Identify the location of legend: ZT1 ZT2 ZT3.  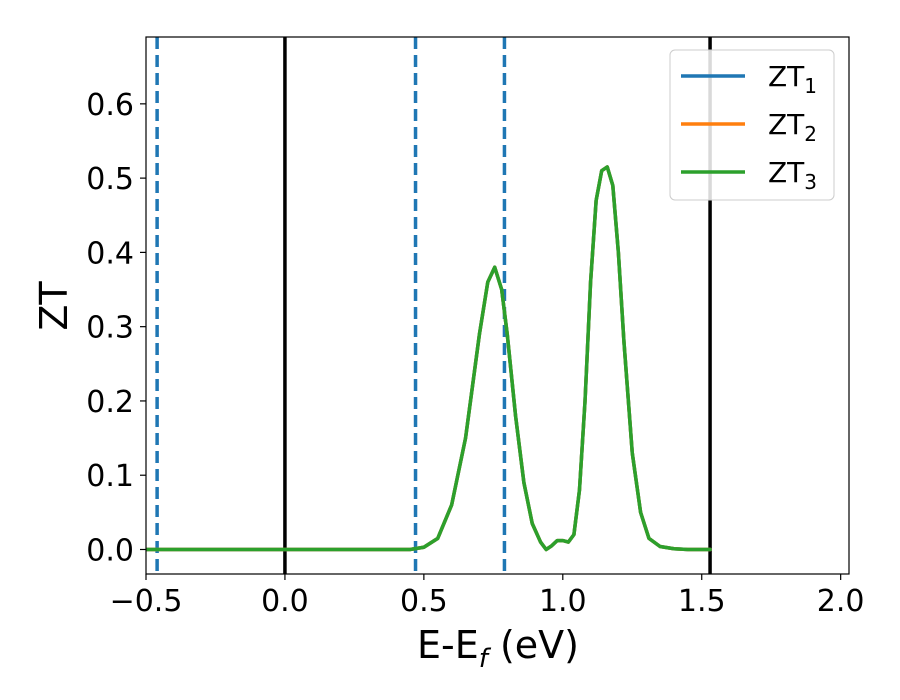
(752, 125).